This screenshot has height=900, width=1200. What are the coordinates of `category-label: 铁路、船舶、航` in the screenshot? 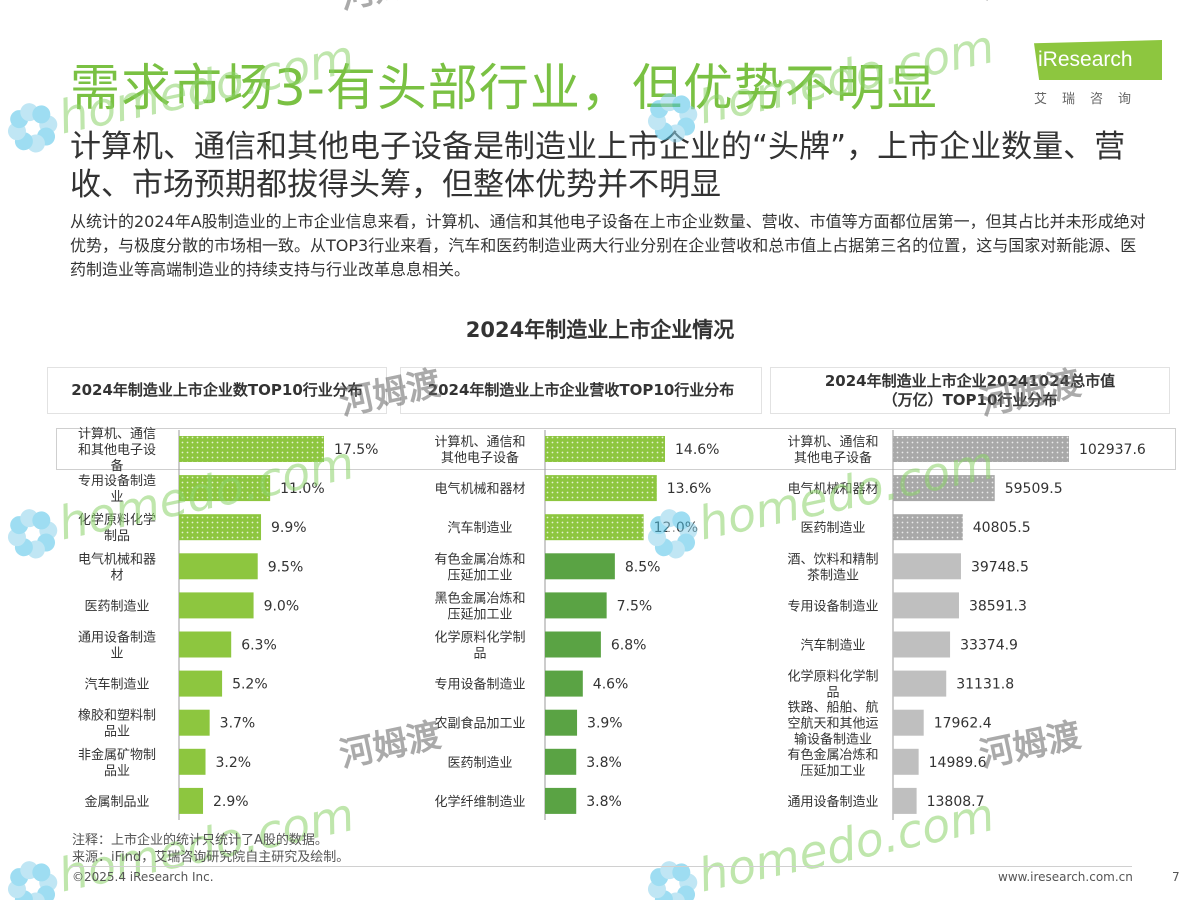 It's located at (832, 708).